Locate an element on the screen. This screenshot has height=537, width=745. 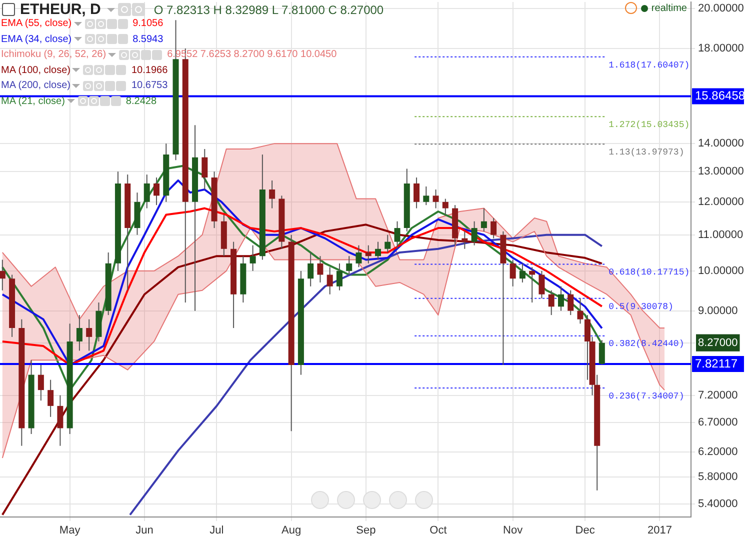
annotation: 9.1056 is located at coordinates (148, 24).